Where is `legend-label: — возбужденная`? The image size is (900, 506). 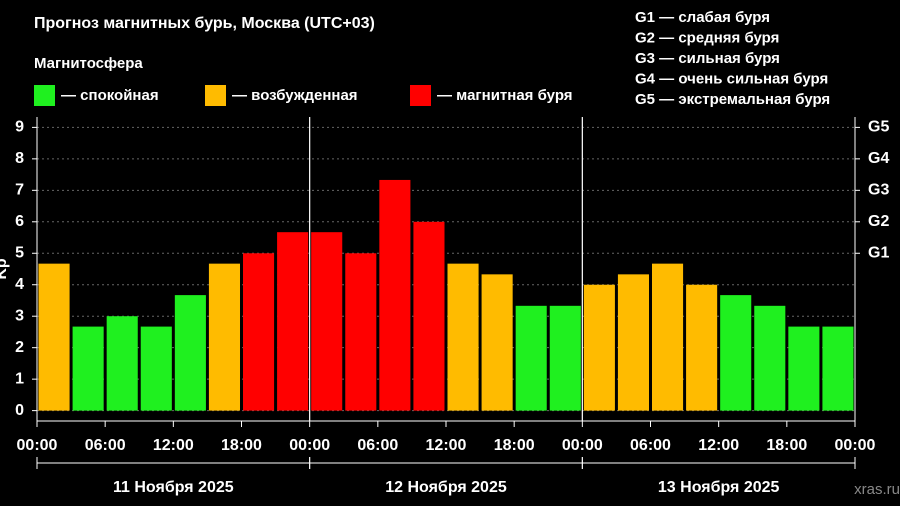
legend-label: — возбужденная is located at coordinates (295, 95).